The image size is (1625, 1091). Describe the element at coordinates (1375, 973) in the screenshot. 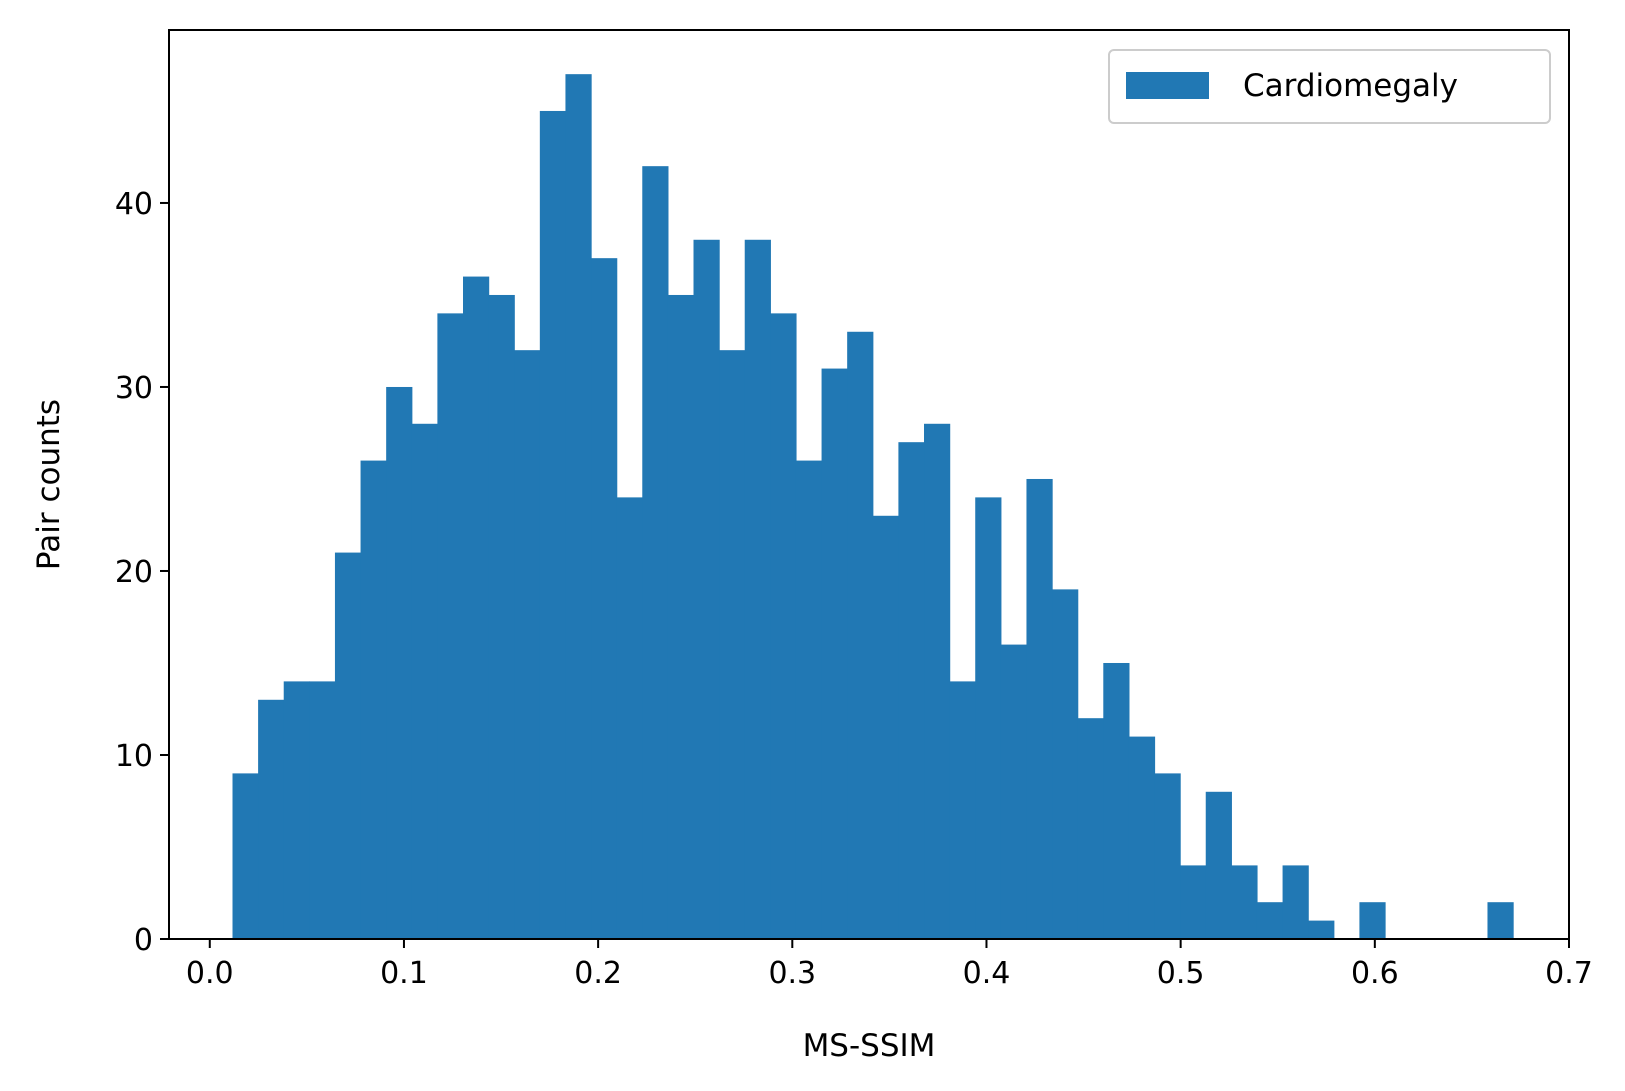

I see `x-tick-label: 0.6` at that location.